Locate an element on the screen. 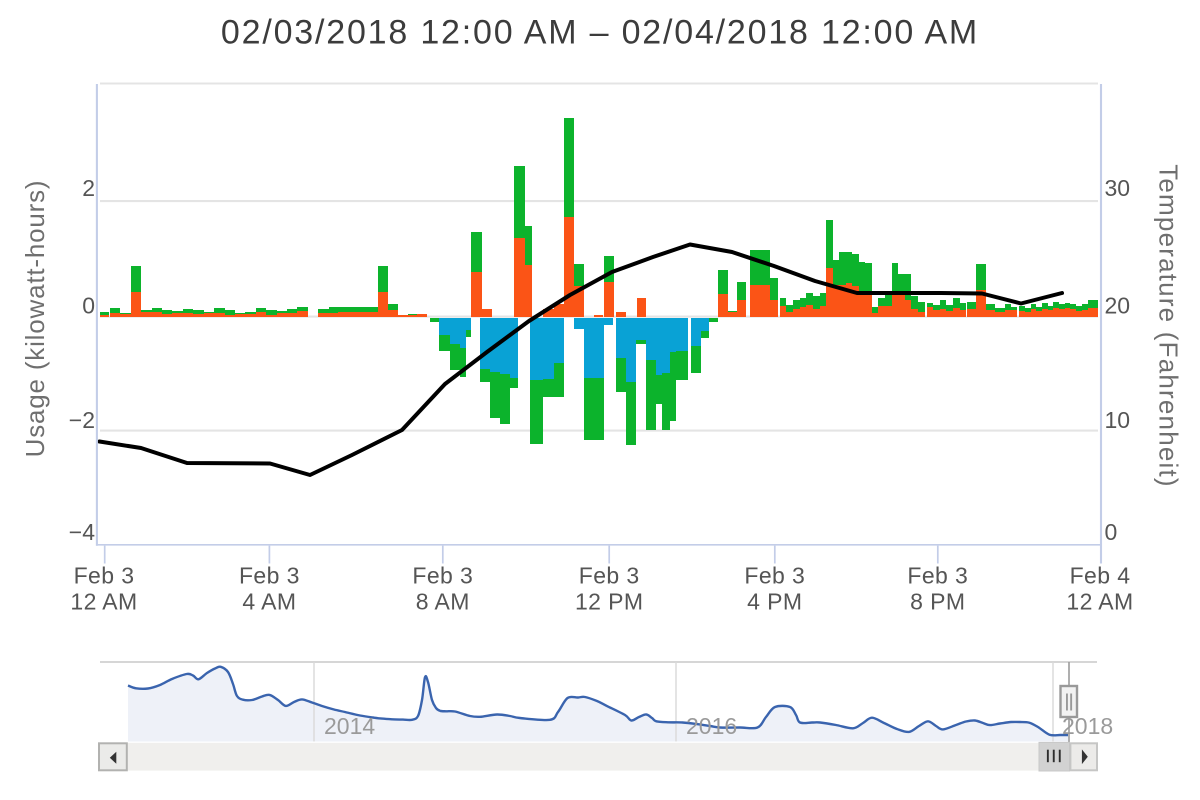 Image resolution: width=1200 pixels, height=800 pixels. svg-text: 8 AM is located at coordinates (443, 601).